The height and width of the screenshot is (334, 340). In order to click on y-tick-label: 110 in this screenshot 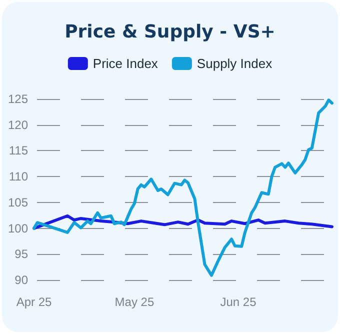, I will do `click(18, 177)`.